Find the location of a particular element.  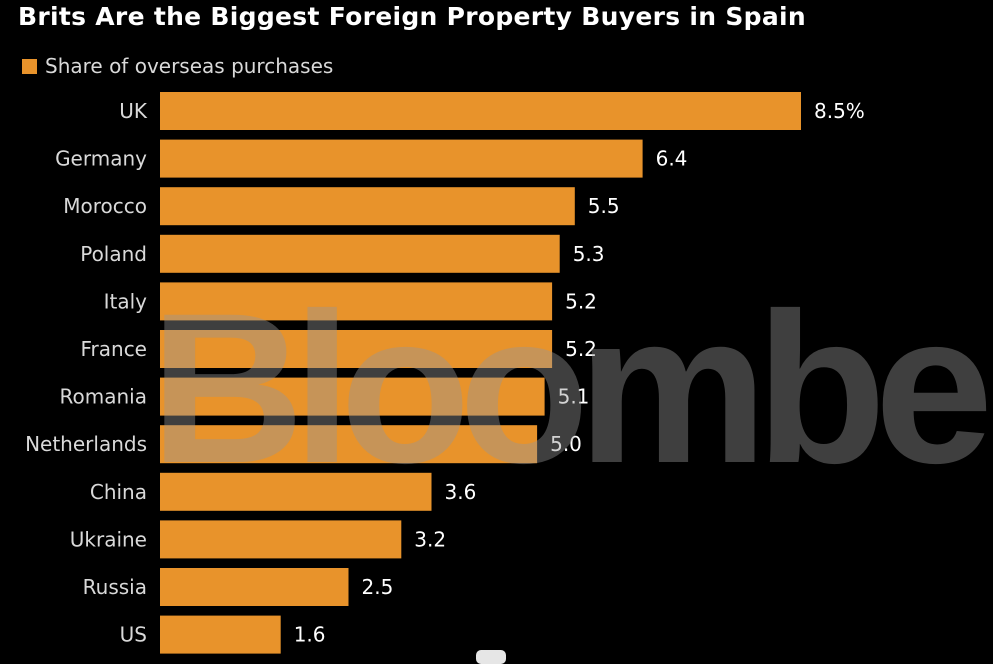

value-label: 6.4 is located at coordinates (672, 159).